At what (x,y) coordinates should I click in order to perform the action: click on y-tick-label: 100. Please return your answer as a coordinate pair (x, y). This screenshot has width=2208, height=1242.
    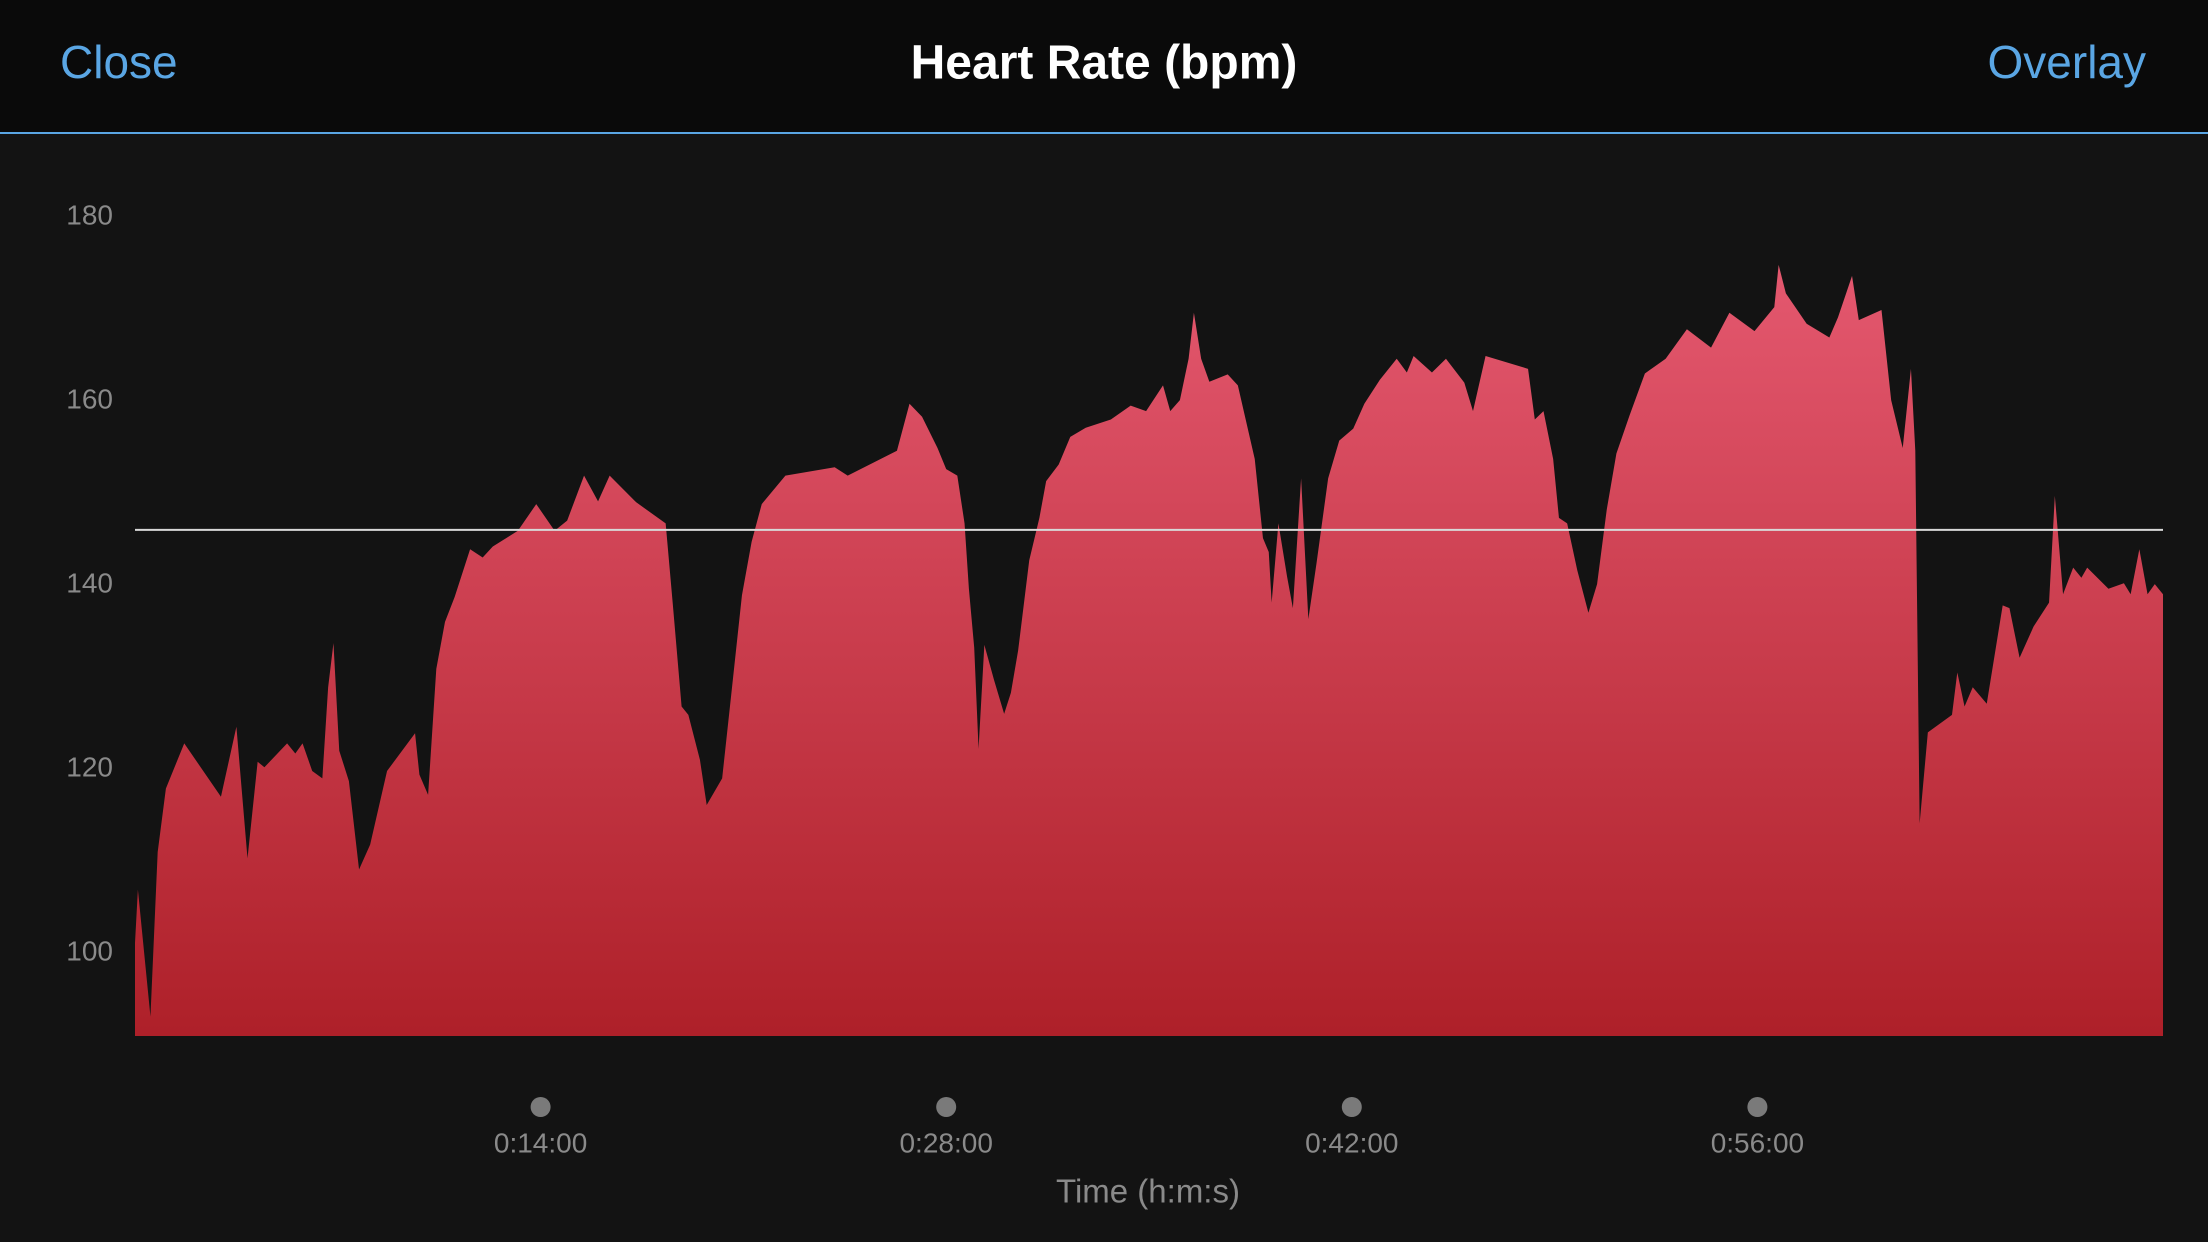
    Looking at the image, I should click on (89, 951).